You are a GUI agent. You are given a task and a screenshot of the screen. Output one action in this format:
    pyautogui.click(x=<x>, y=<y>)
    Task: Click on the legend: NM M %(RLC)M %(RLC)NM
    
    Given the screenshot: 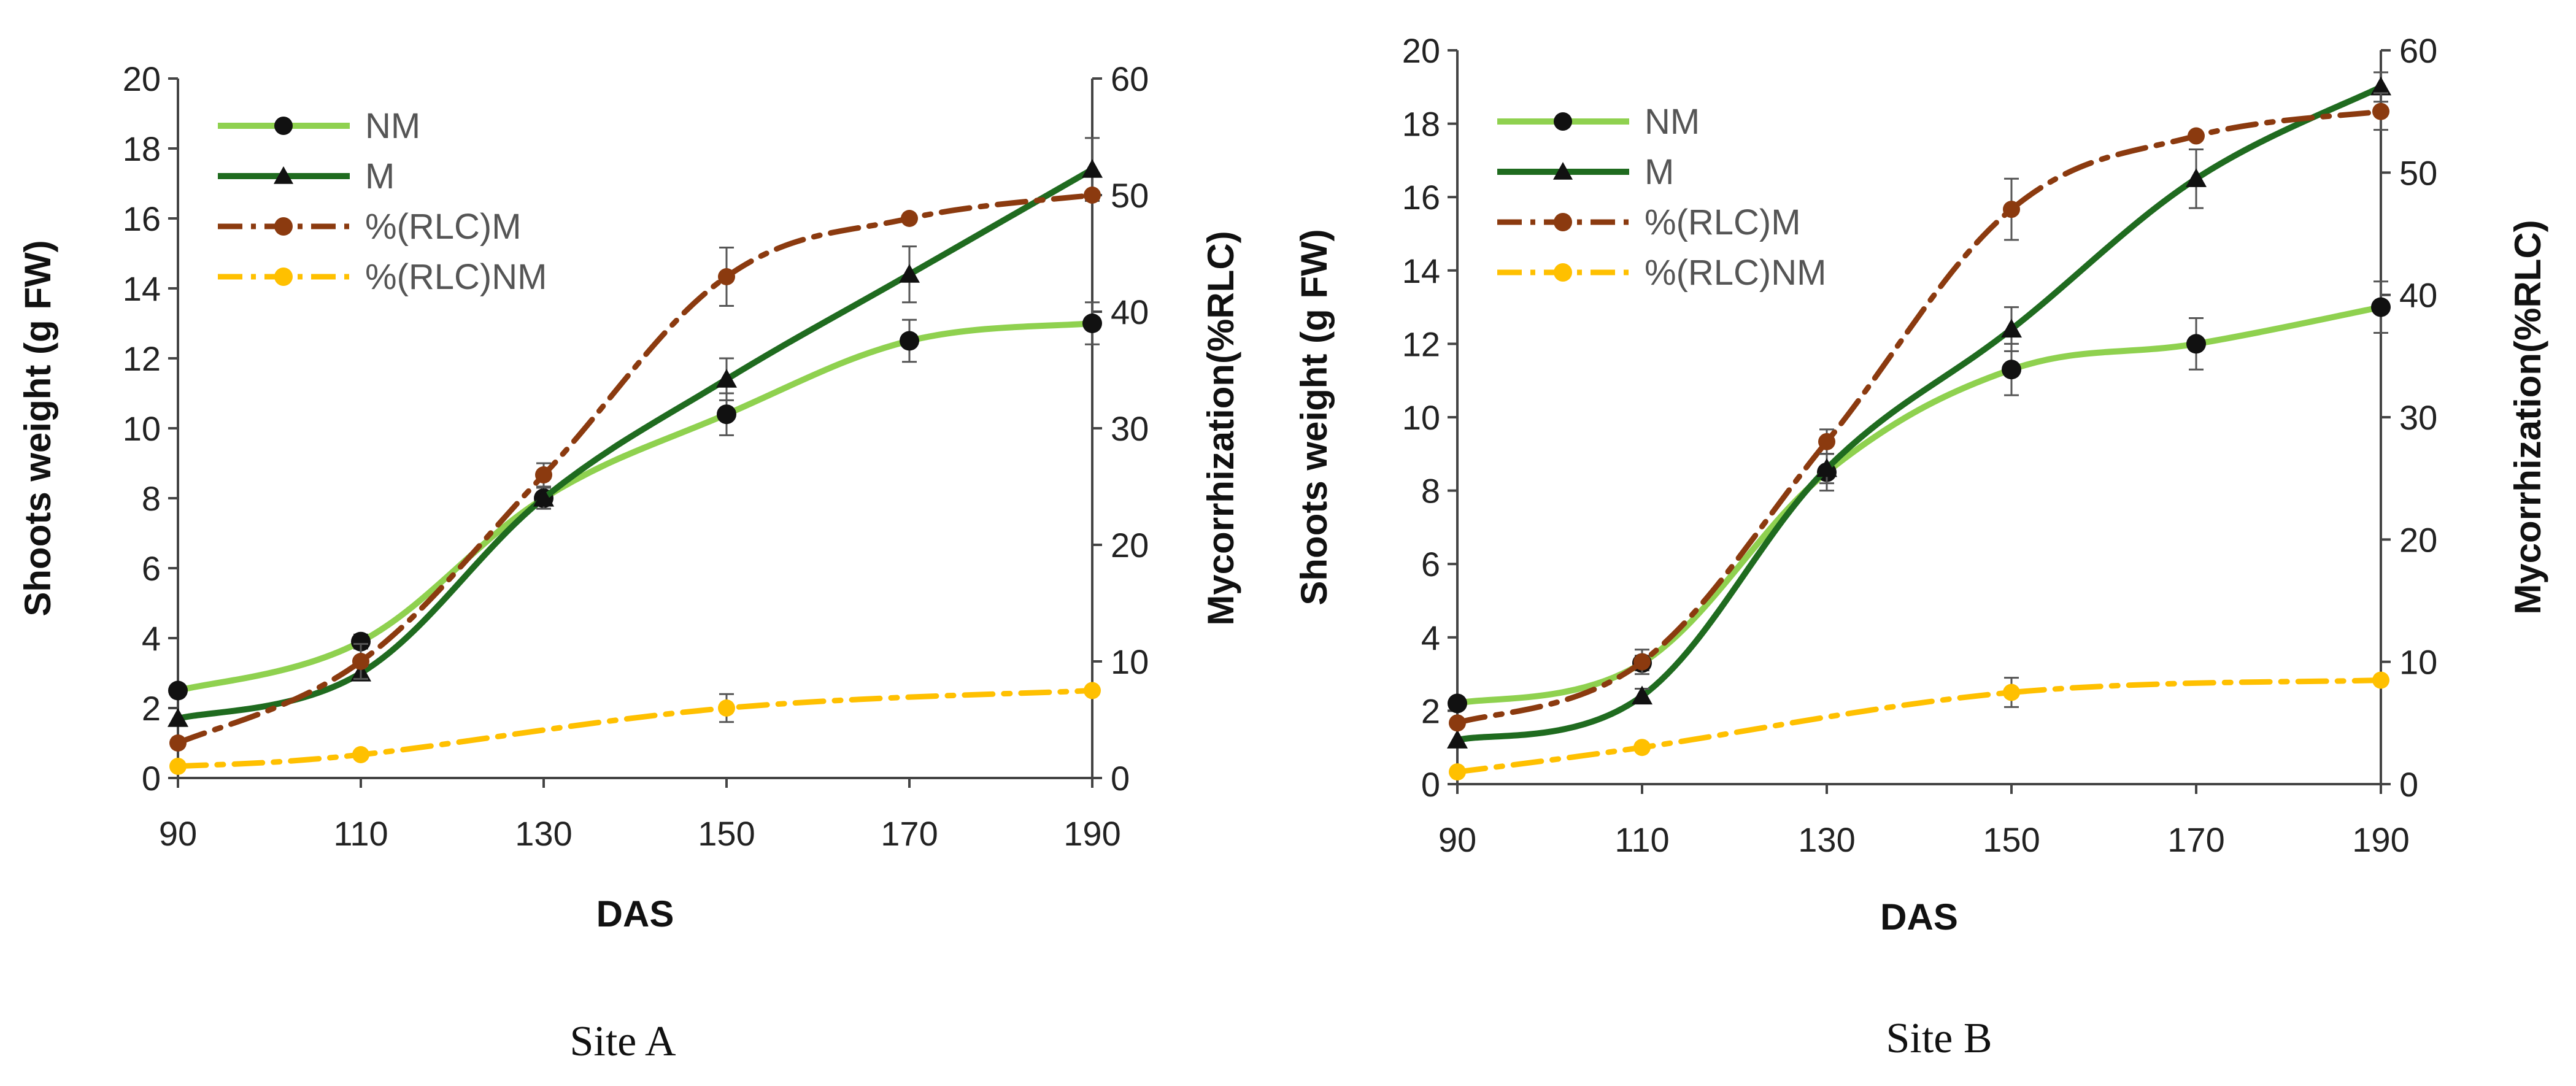 What is the action you would take?
    pyautogui.click(x=382, y=201)
    